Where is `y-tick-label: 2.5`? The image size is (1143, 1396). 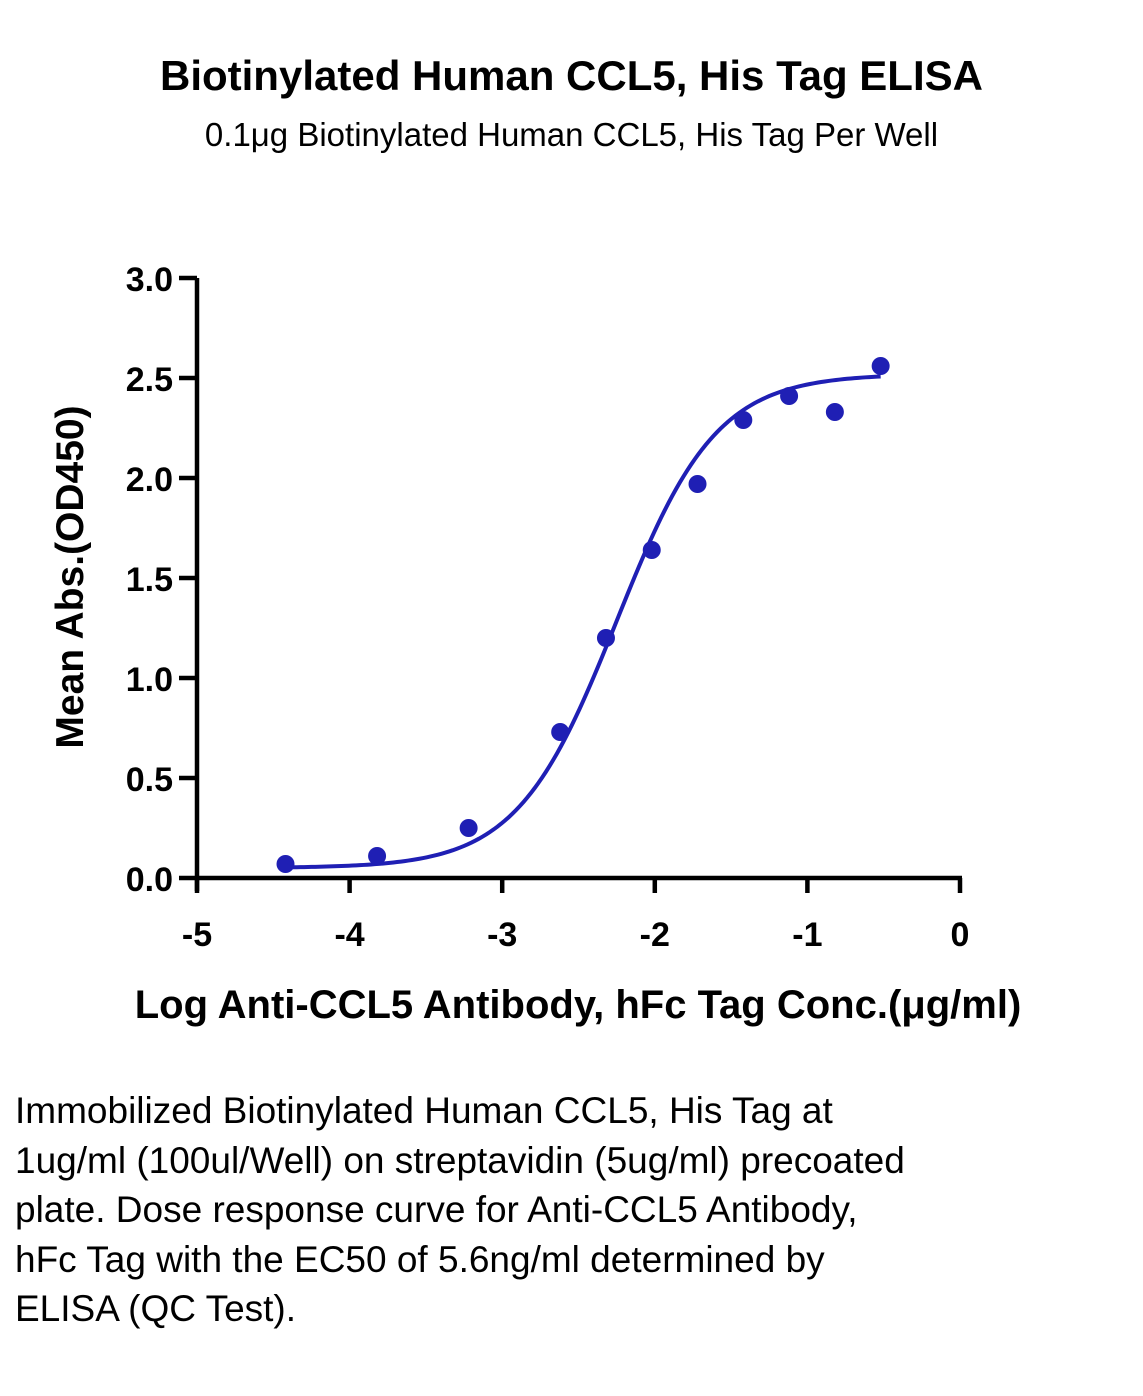
y-tick-label: 2.5 is located at coordinates (149, 380).